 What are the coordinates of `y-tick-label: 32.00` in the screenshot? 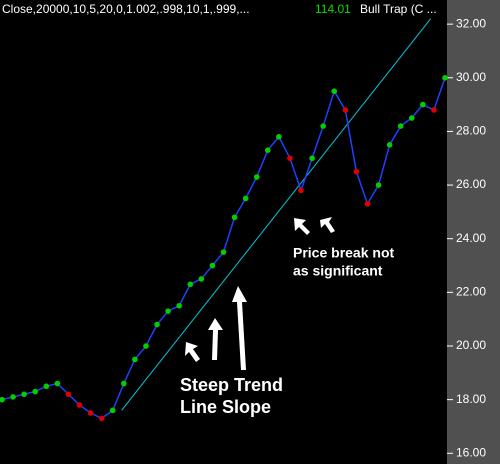 It's located at (471, 23).